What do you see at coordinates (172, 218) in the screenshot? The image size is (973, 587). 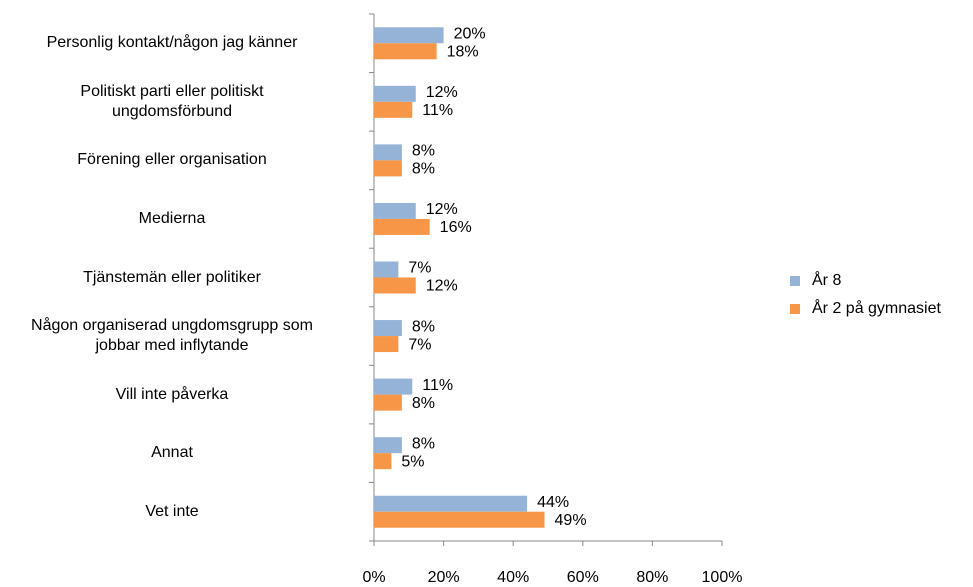 I see `category-label: Medierna` at bounding box center [172, 218].